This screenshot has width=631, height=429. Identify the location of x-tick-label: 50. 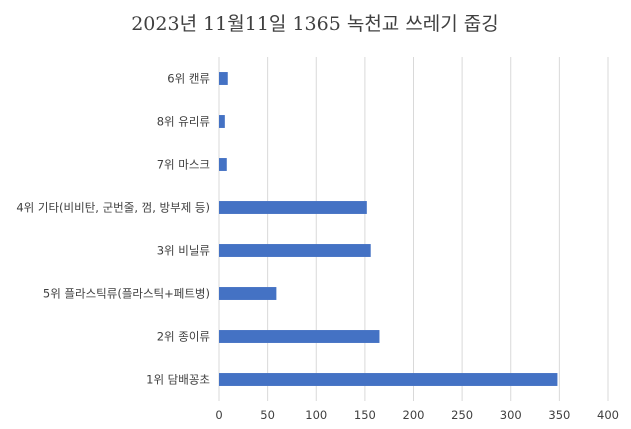
(267, 415).